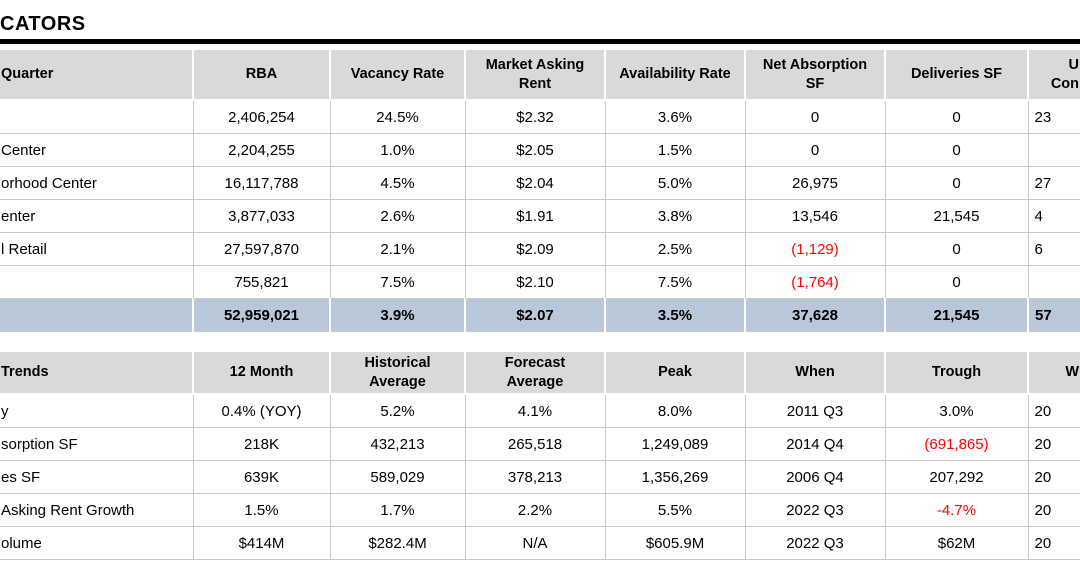  I want to click on value-cell: 5.5%, so click(675, 510).